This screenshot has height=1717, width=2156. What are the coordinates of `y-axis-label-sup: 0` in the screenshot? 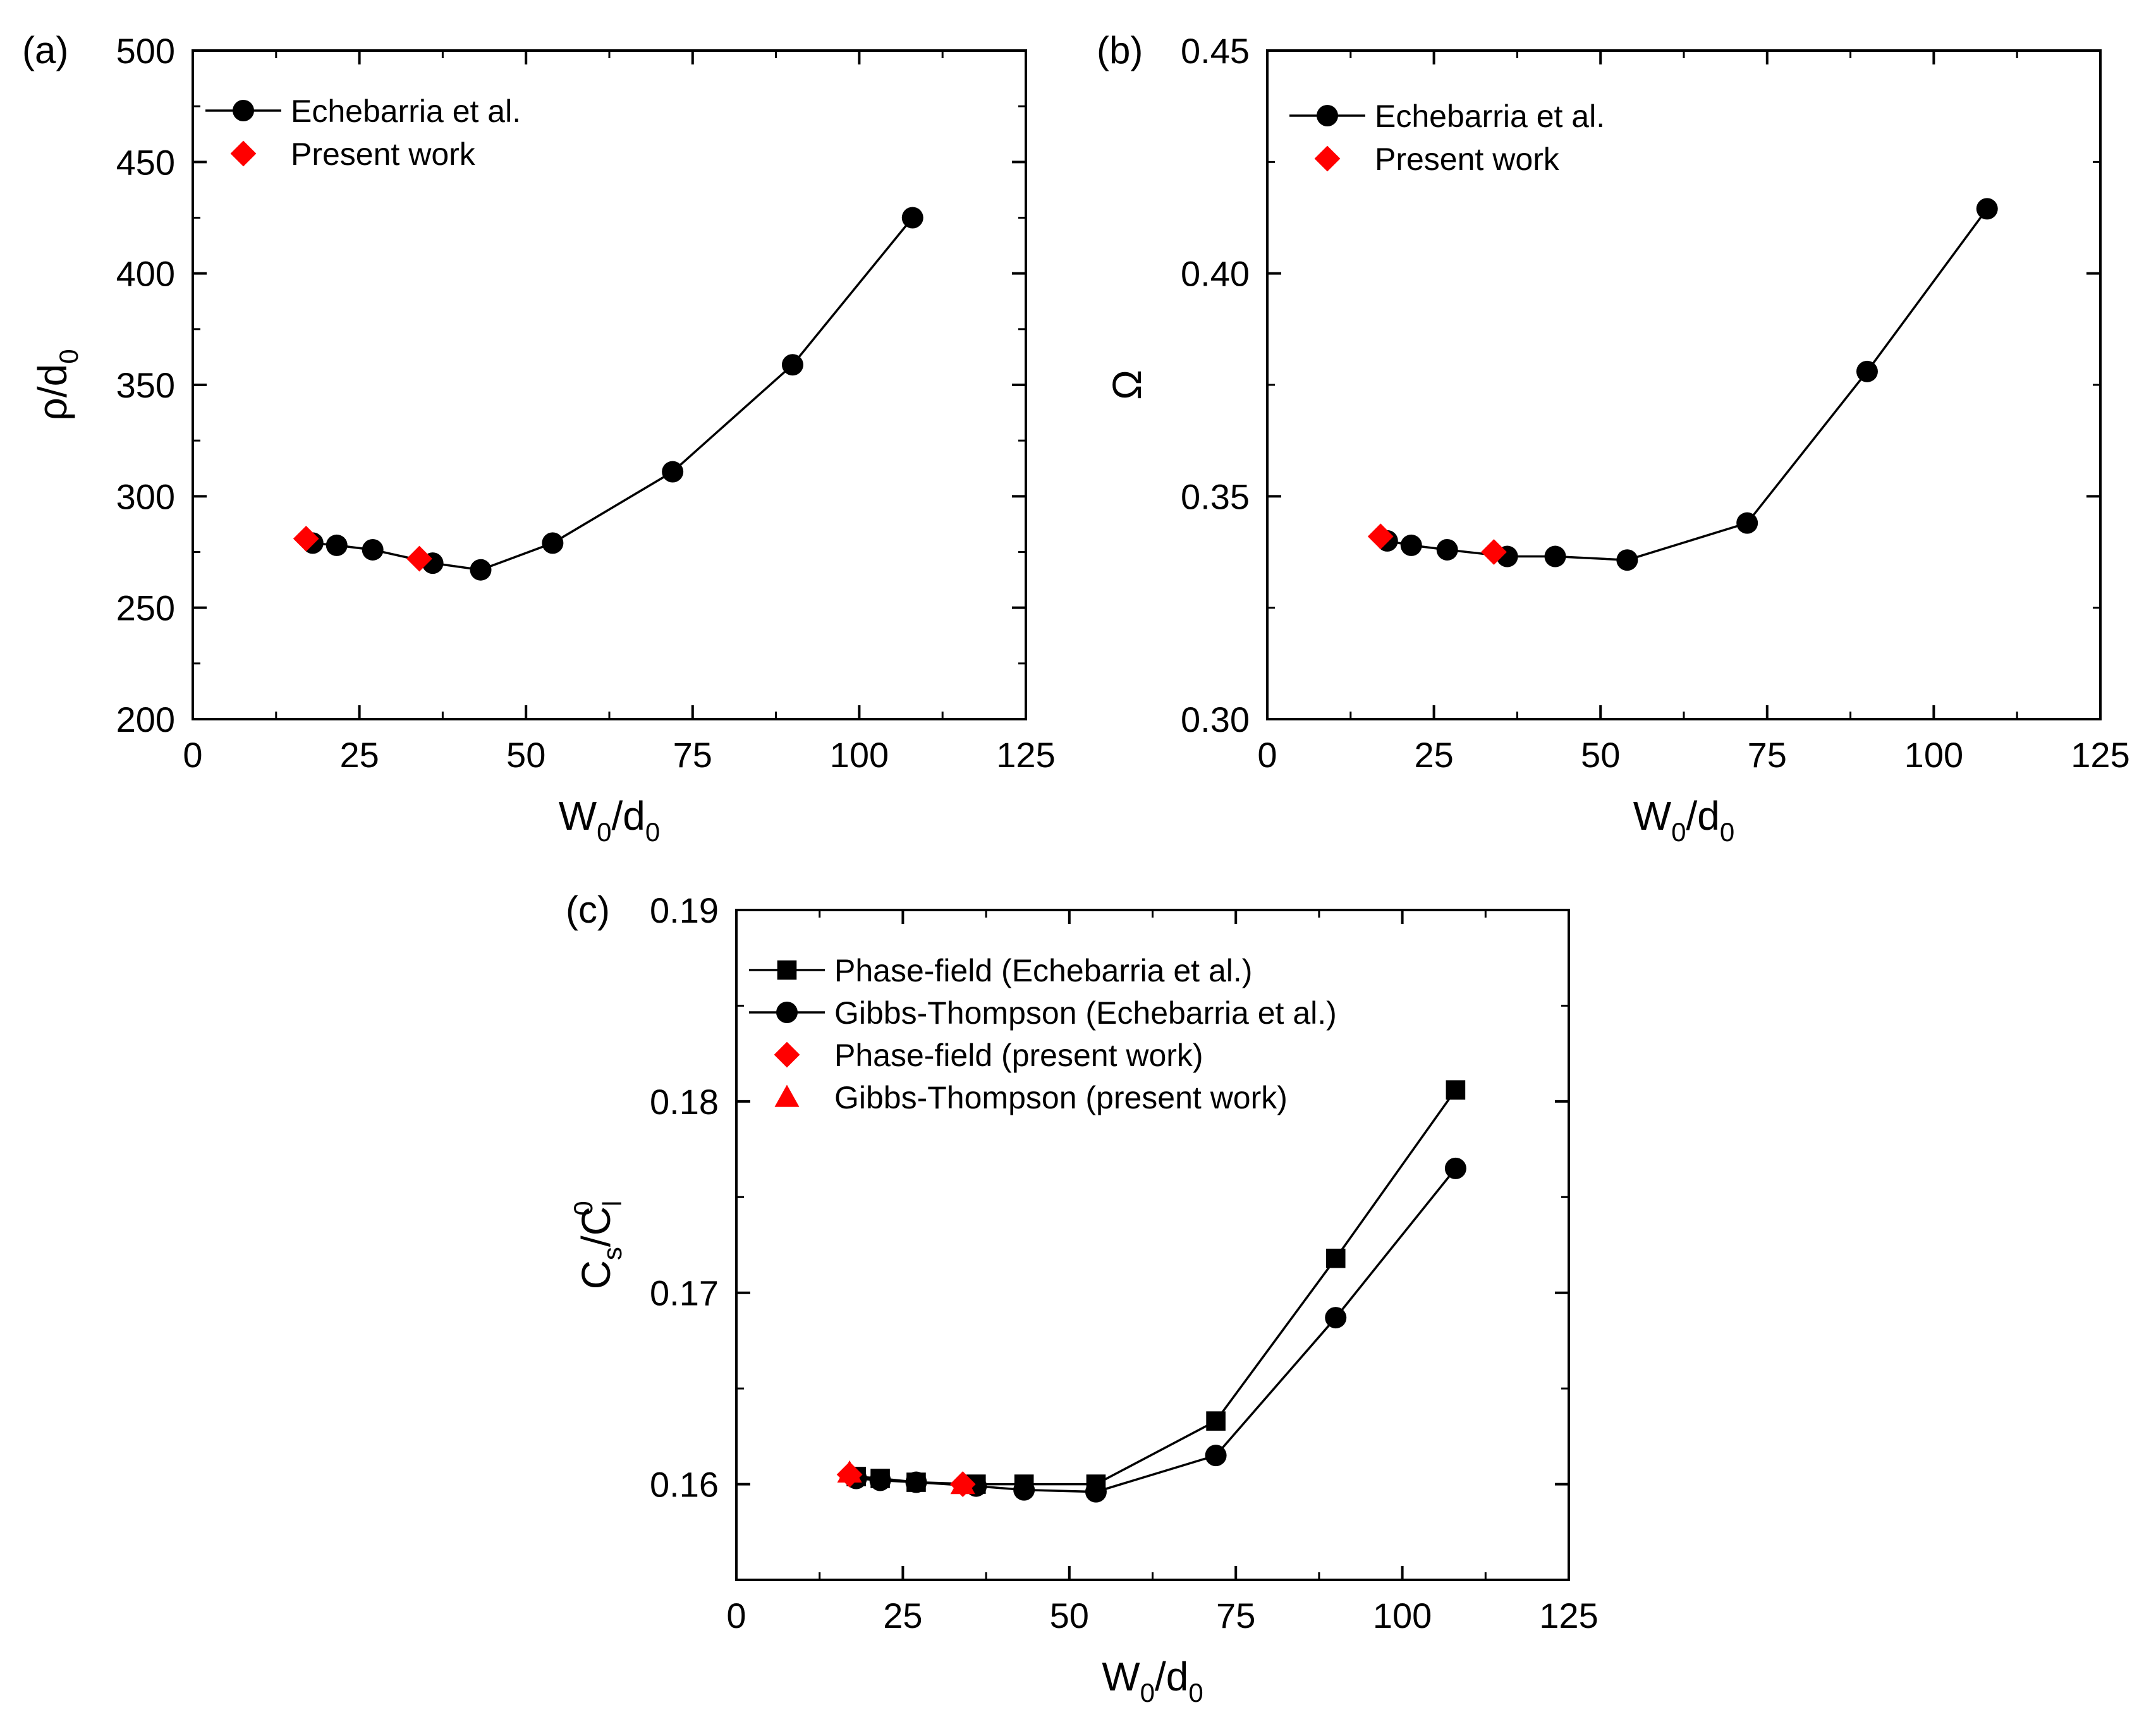 It's located at (583, 1208).